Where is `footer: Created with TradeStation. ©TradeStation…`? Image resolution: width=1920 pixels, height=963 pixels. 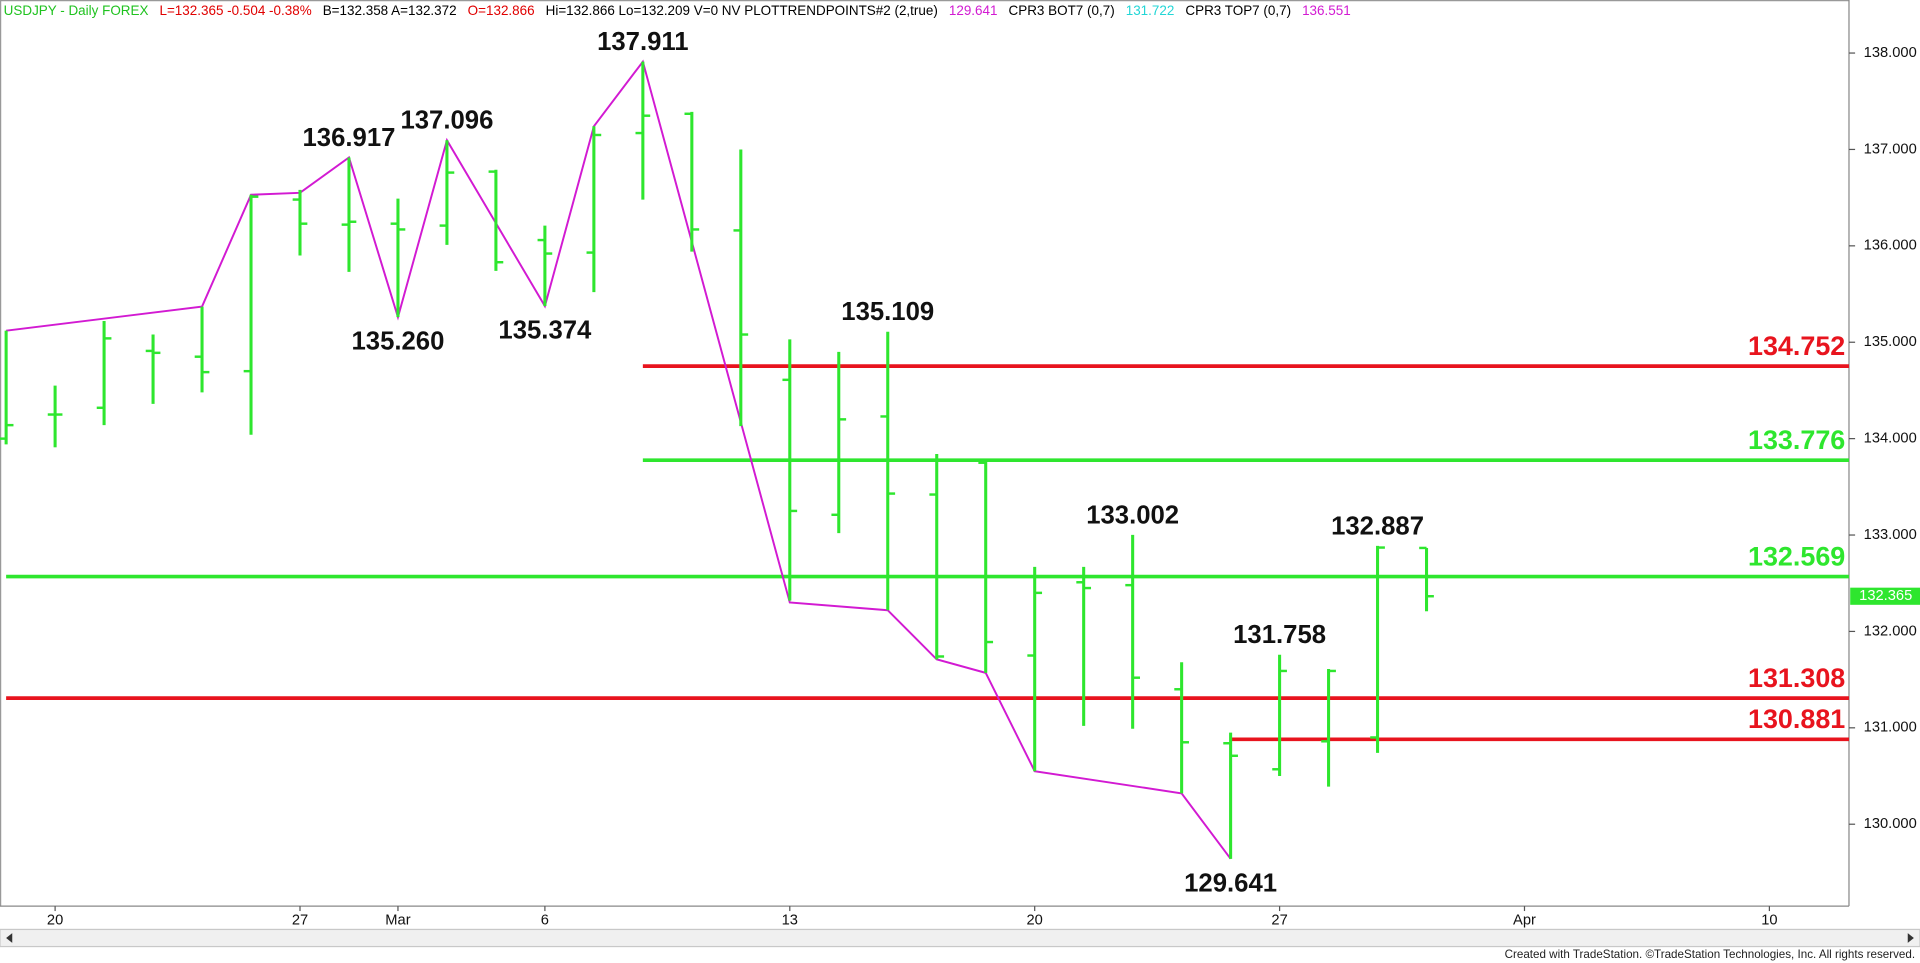 footer: Created with TradeStation. ©TradeStation… is located at coordinates (1710, 954).